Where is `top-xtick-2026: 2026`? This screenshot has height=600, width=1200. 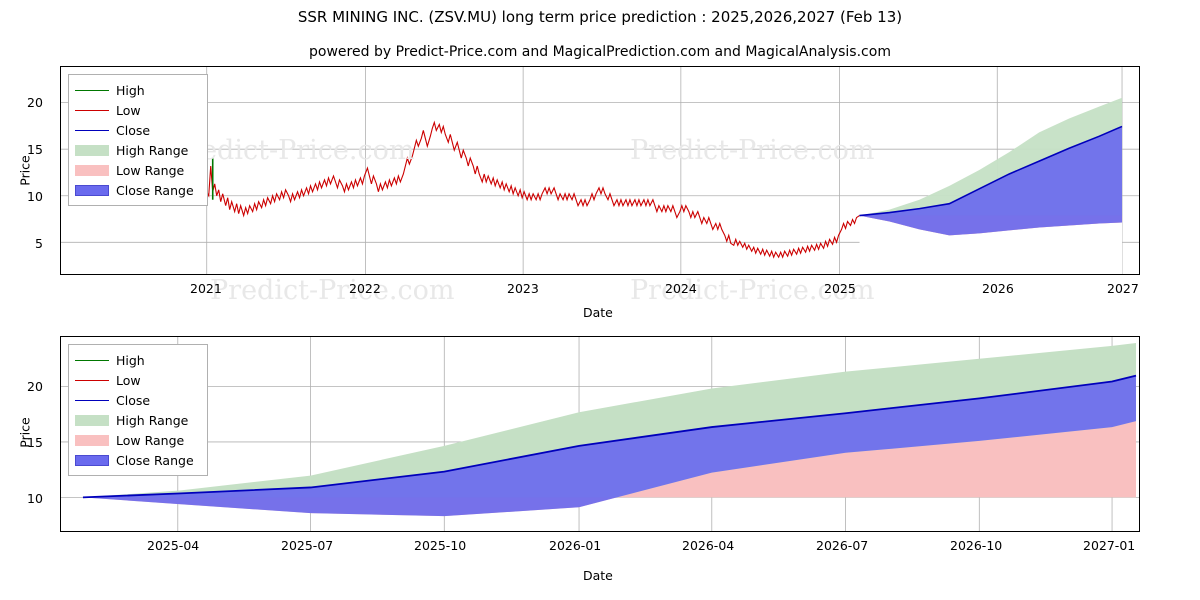
top-xtick-2026: 2026 is located at coordinates (998, 288).